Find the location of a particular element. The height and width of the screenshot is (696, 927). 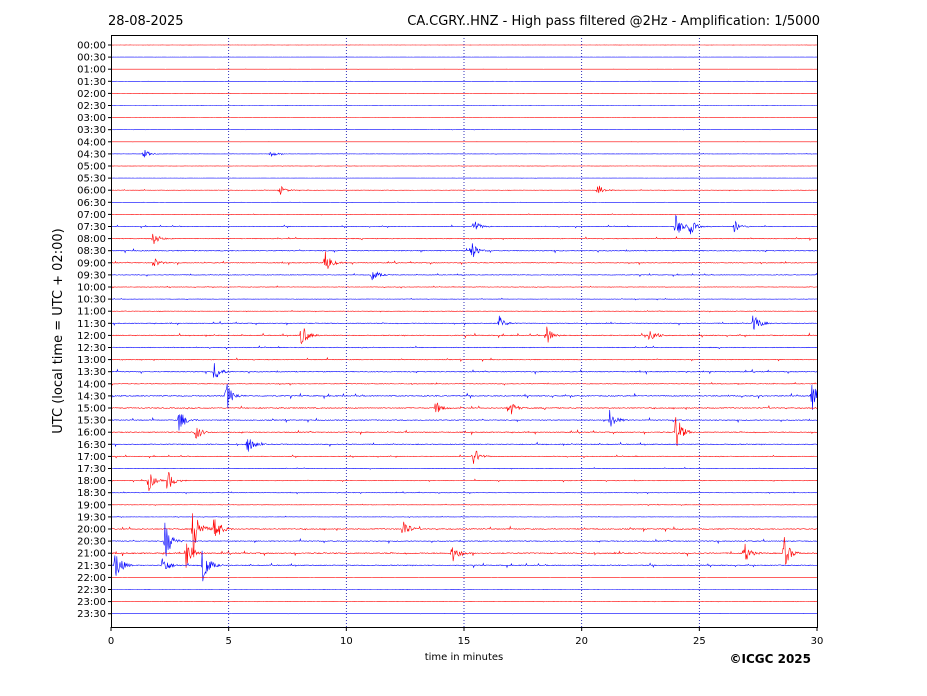

y-axis-label: UTC (local time = UTC + 02:00) is located at coordinates (58, 330).